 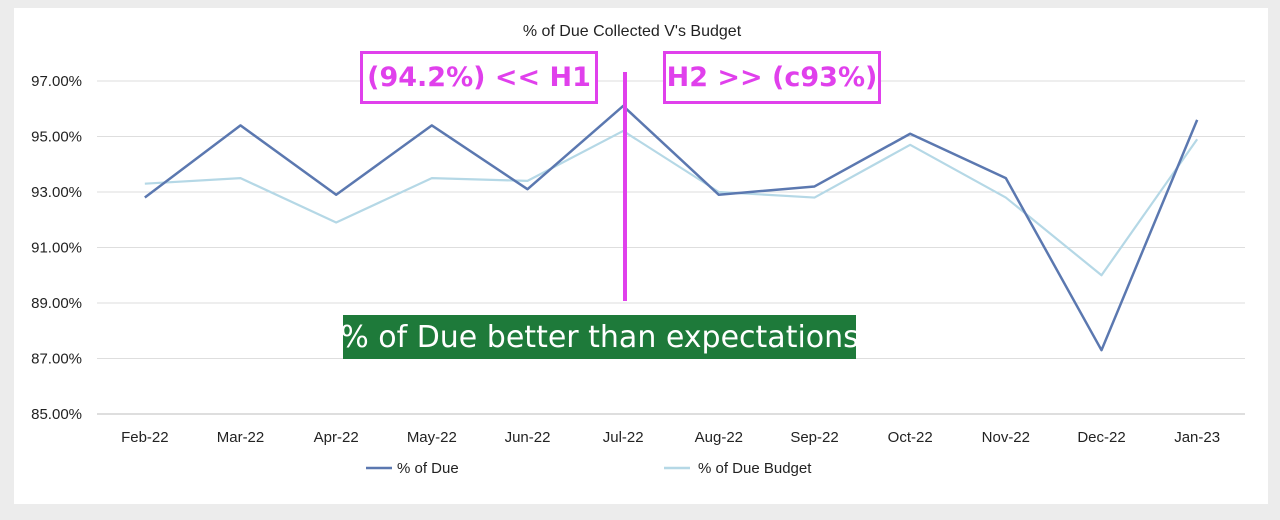 What do you see at coordinates (1006, 437) in the screenshot?
I see `x-tick-label: Nov-22` at bounding box center [1006, 437].